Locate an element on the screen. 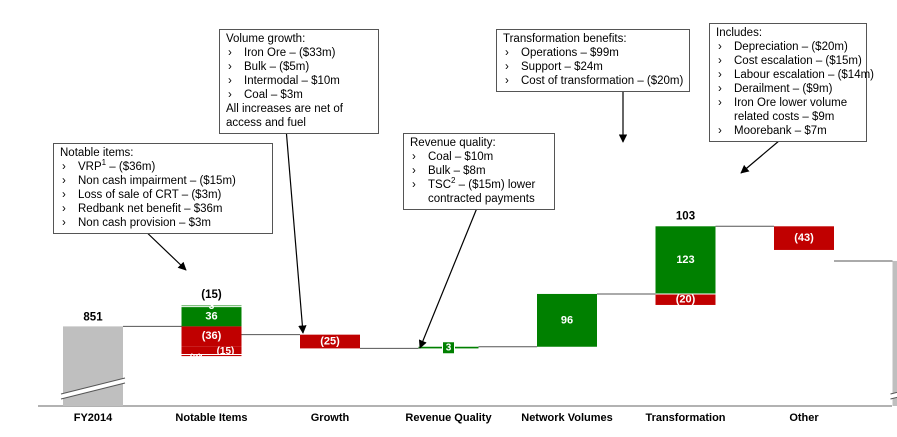 The width and height of the screenshot is (897, 437). total-bar-label: 851 is located at coordinates (93, 317).